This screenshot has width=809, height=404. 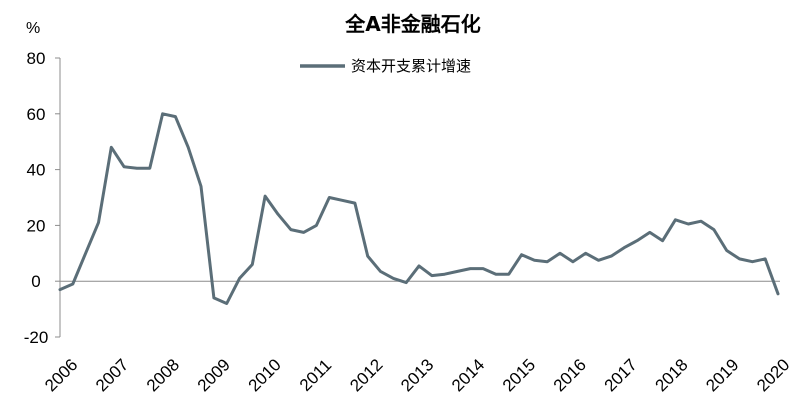 What do you see at coordinates (42, 198) in the screenshot?
I see `y-axis-ticks: 80 60 40 20 0 -20` at bounding box center [42, 198].